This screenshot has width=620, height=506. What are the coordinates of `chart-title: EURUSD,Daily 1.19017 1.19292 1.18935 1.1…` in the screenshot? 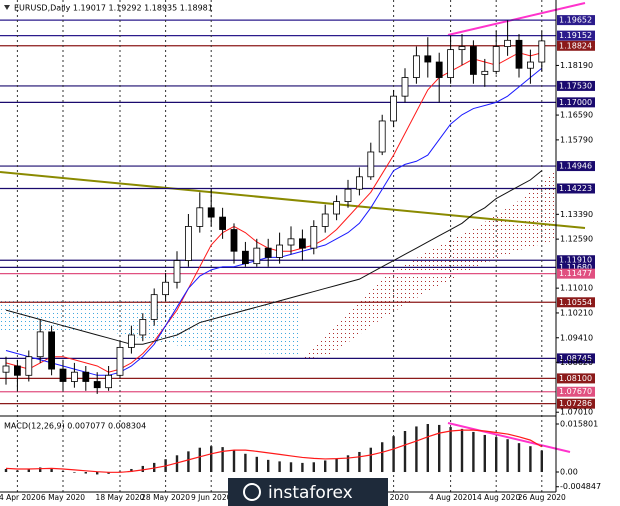 It's located at (113, 8).